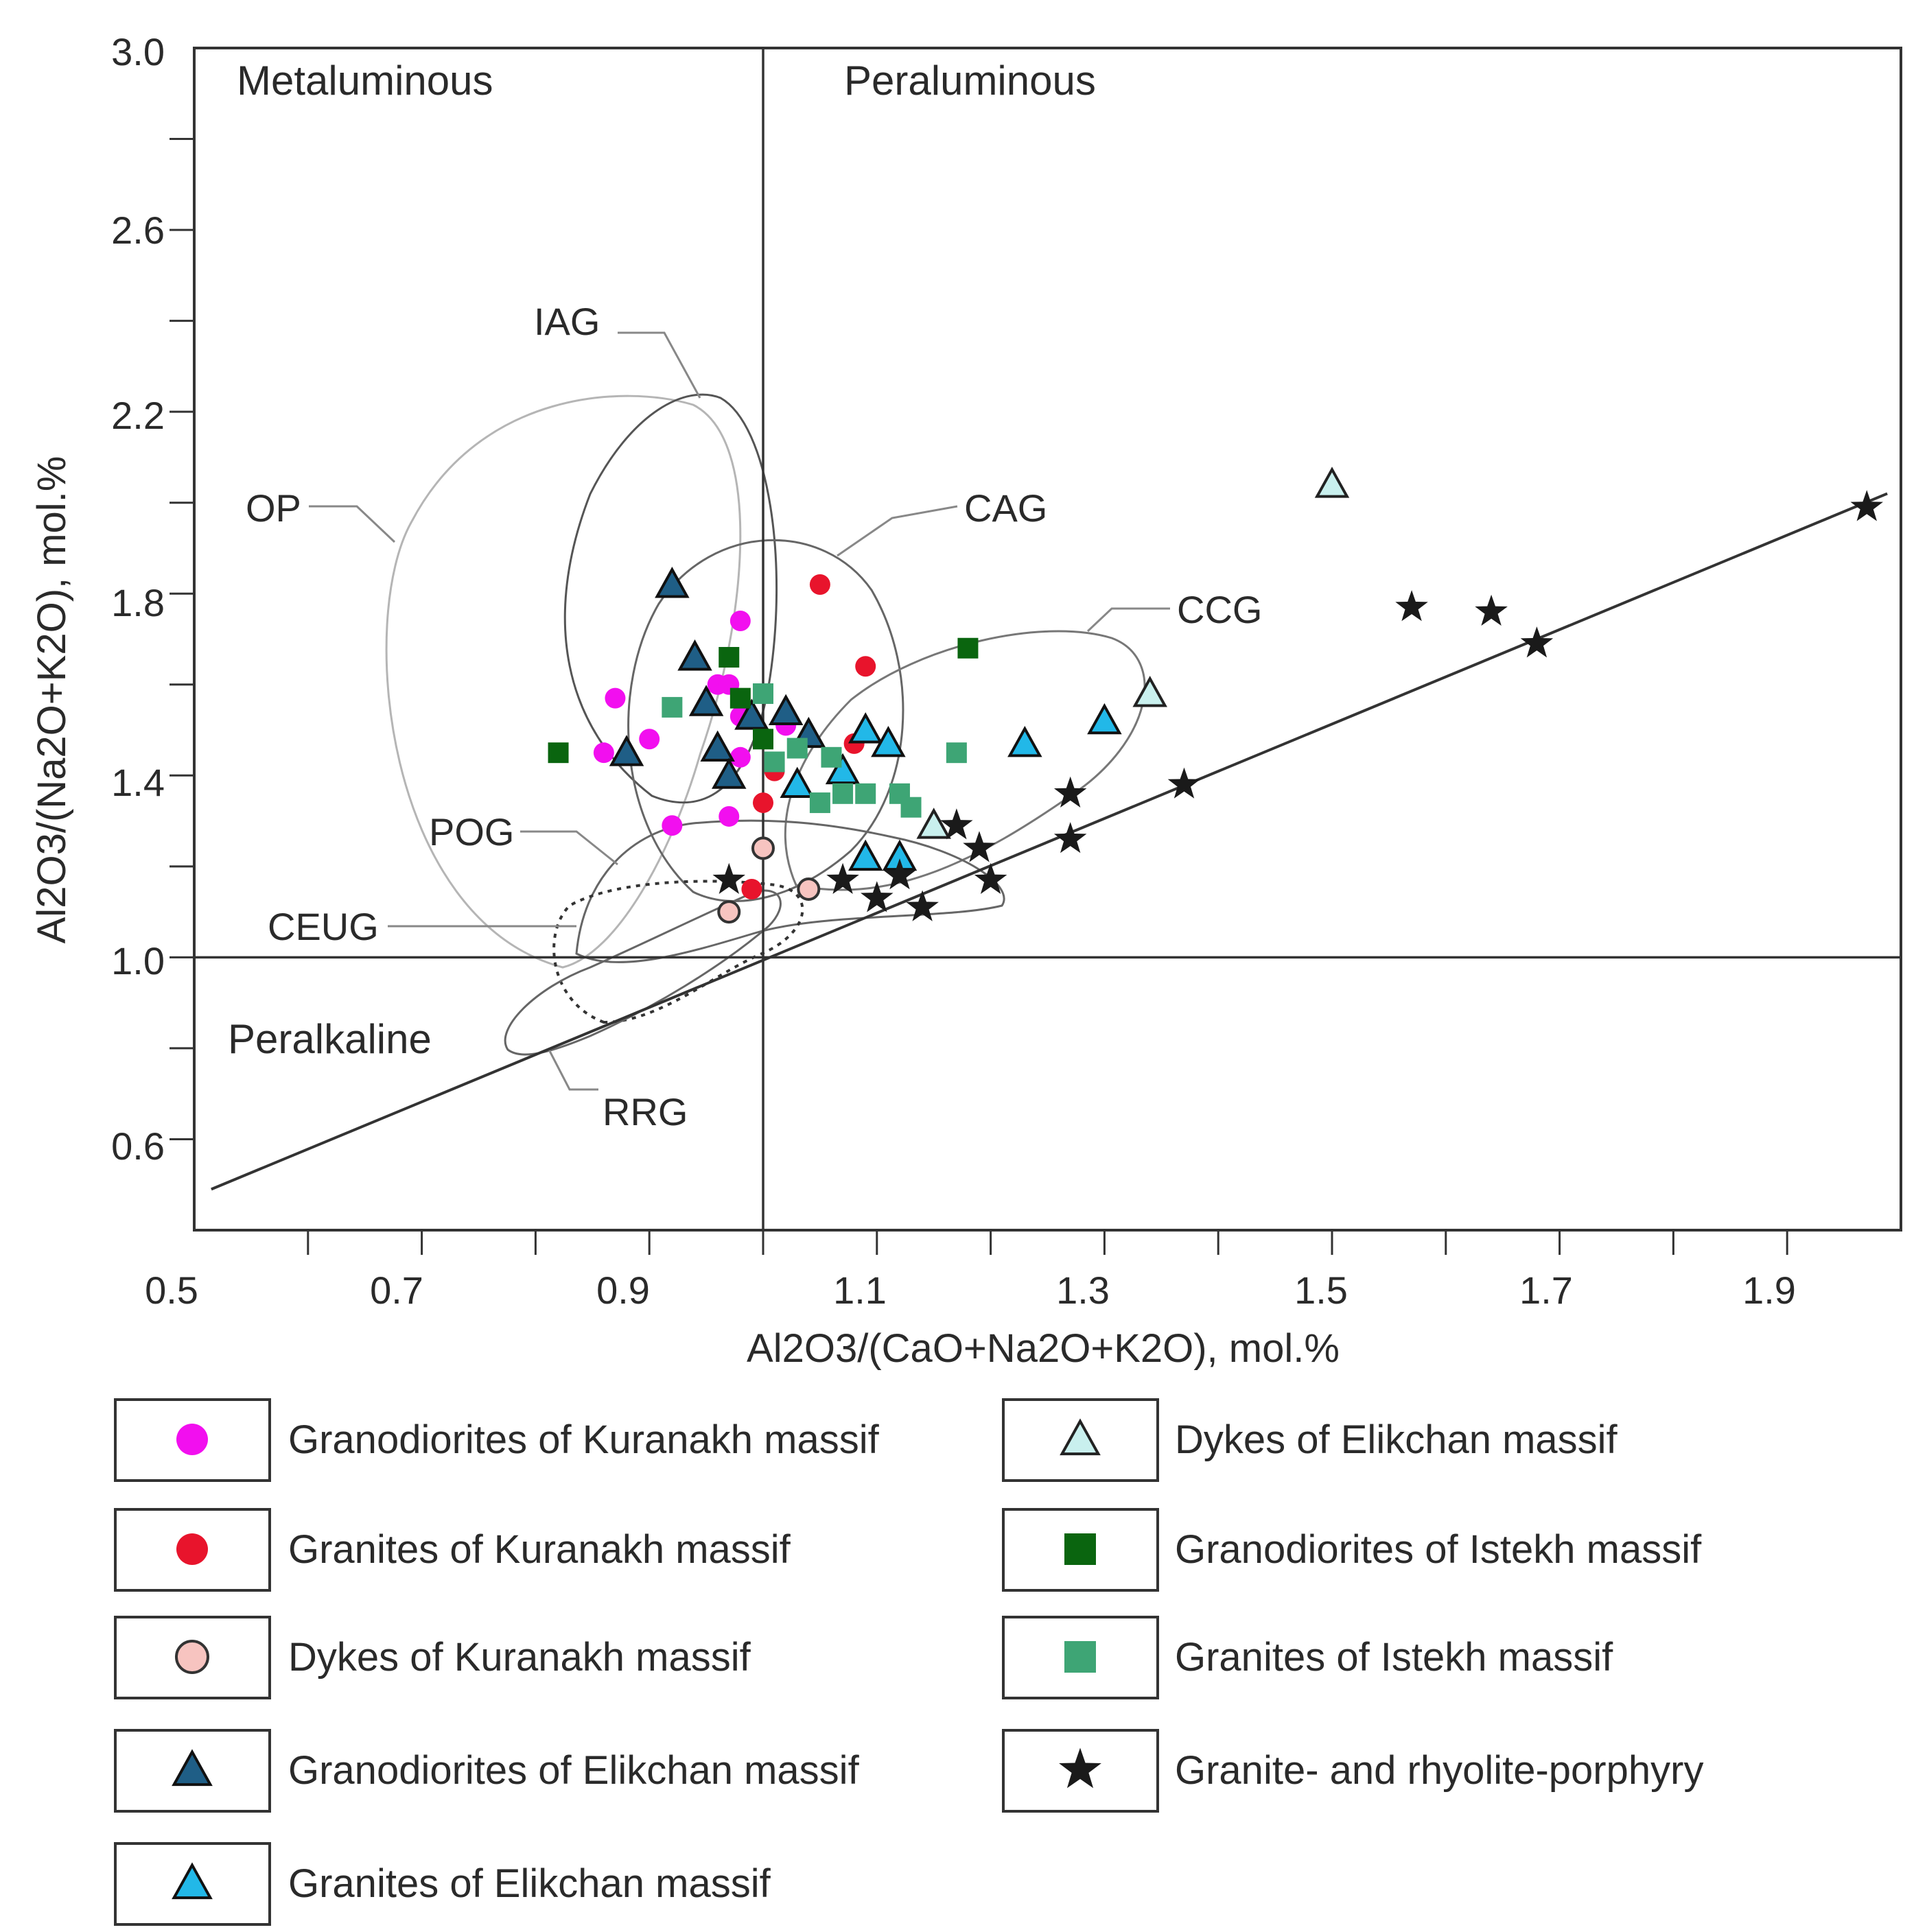 The width and height of the screenshot is (1927, 1932). I want to click on x-tick-label: 1.9, so click(1769, 1290).